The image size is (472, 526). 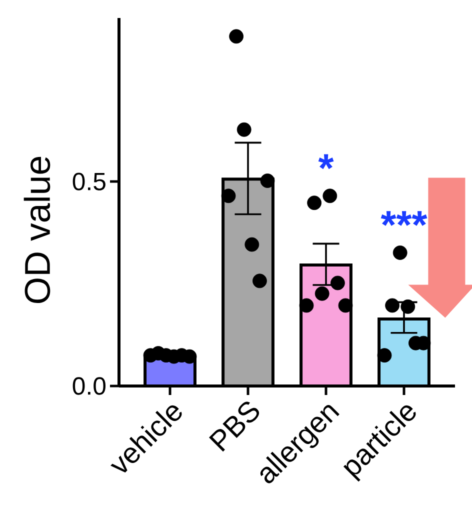 I want to click on annotation: ***, so click(x=404, y=218).